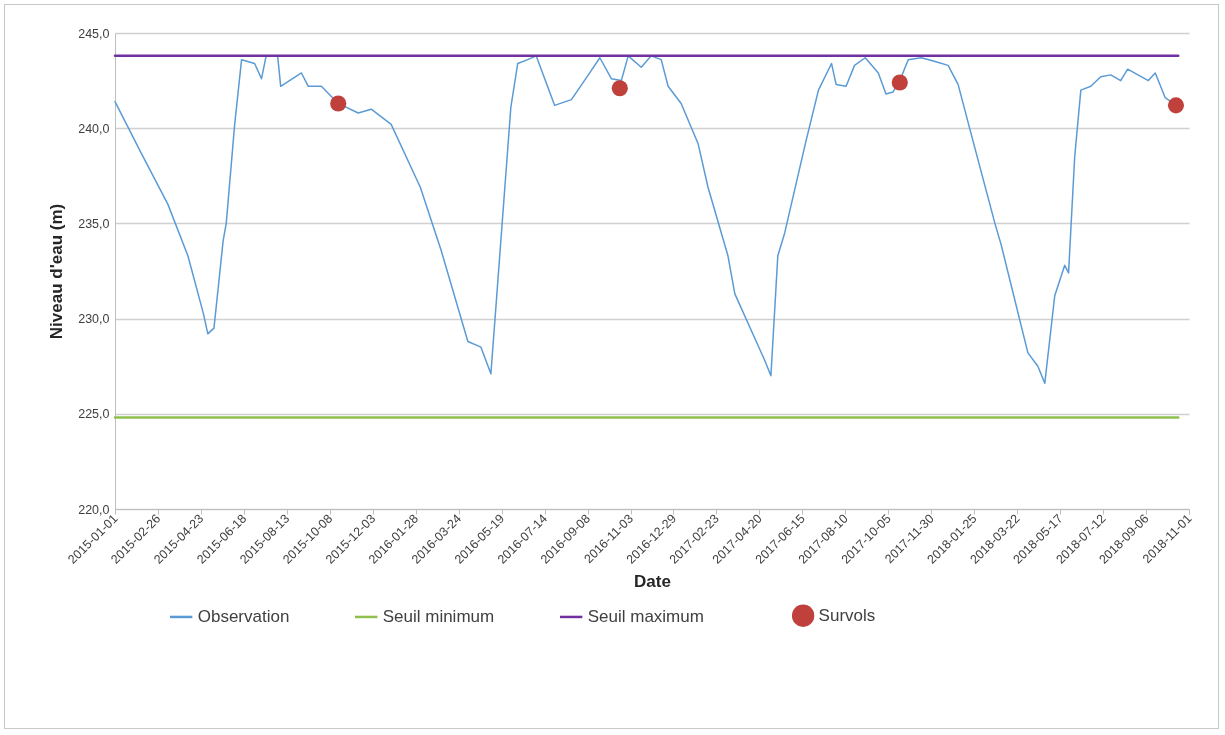  Describe the element at coordinates (94, 33) in the screenshot. I see `y-tick-label: 245,0` at that location.